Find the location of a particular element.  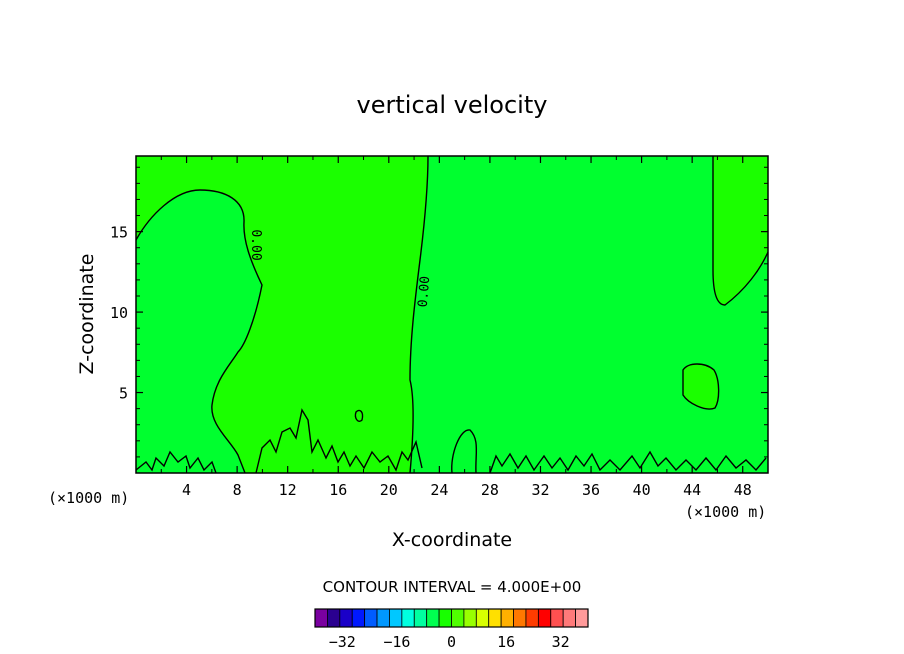

x-tick-label: 44 is located at coordinates (692, 490).